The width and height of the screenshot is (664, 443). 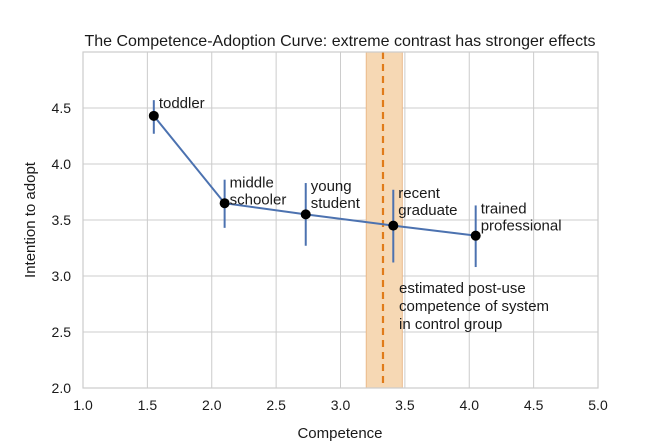 What do you see at coordinates (534, 405) in the screenshot?
I see `x-tick-label: 4.5` at bounding box center [534, 405].